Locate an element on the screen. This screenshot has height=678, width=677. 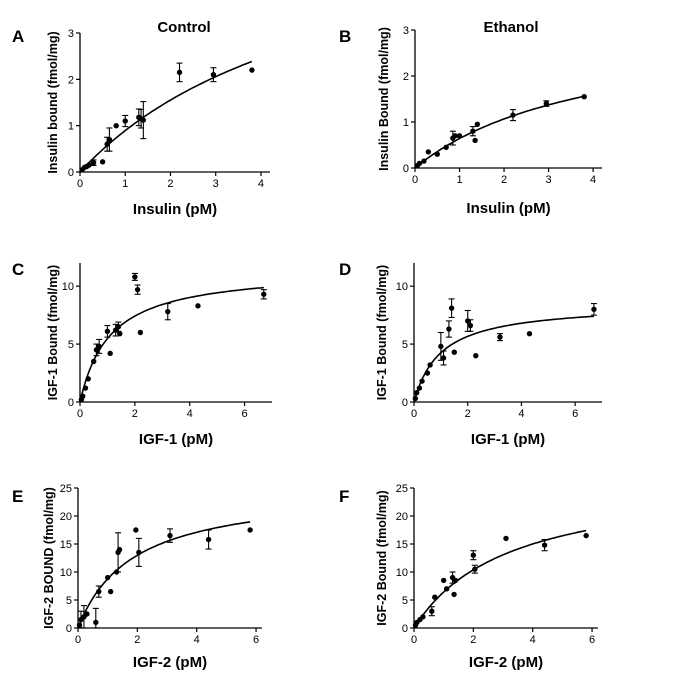
panel-letter-c: C is located at coordinates (18, 269).